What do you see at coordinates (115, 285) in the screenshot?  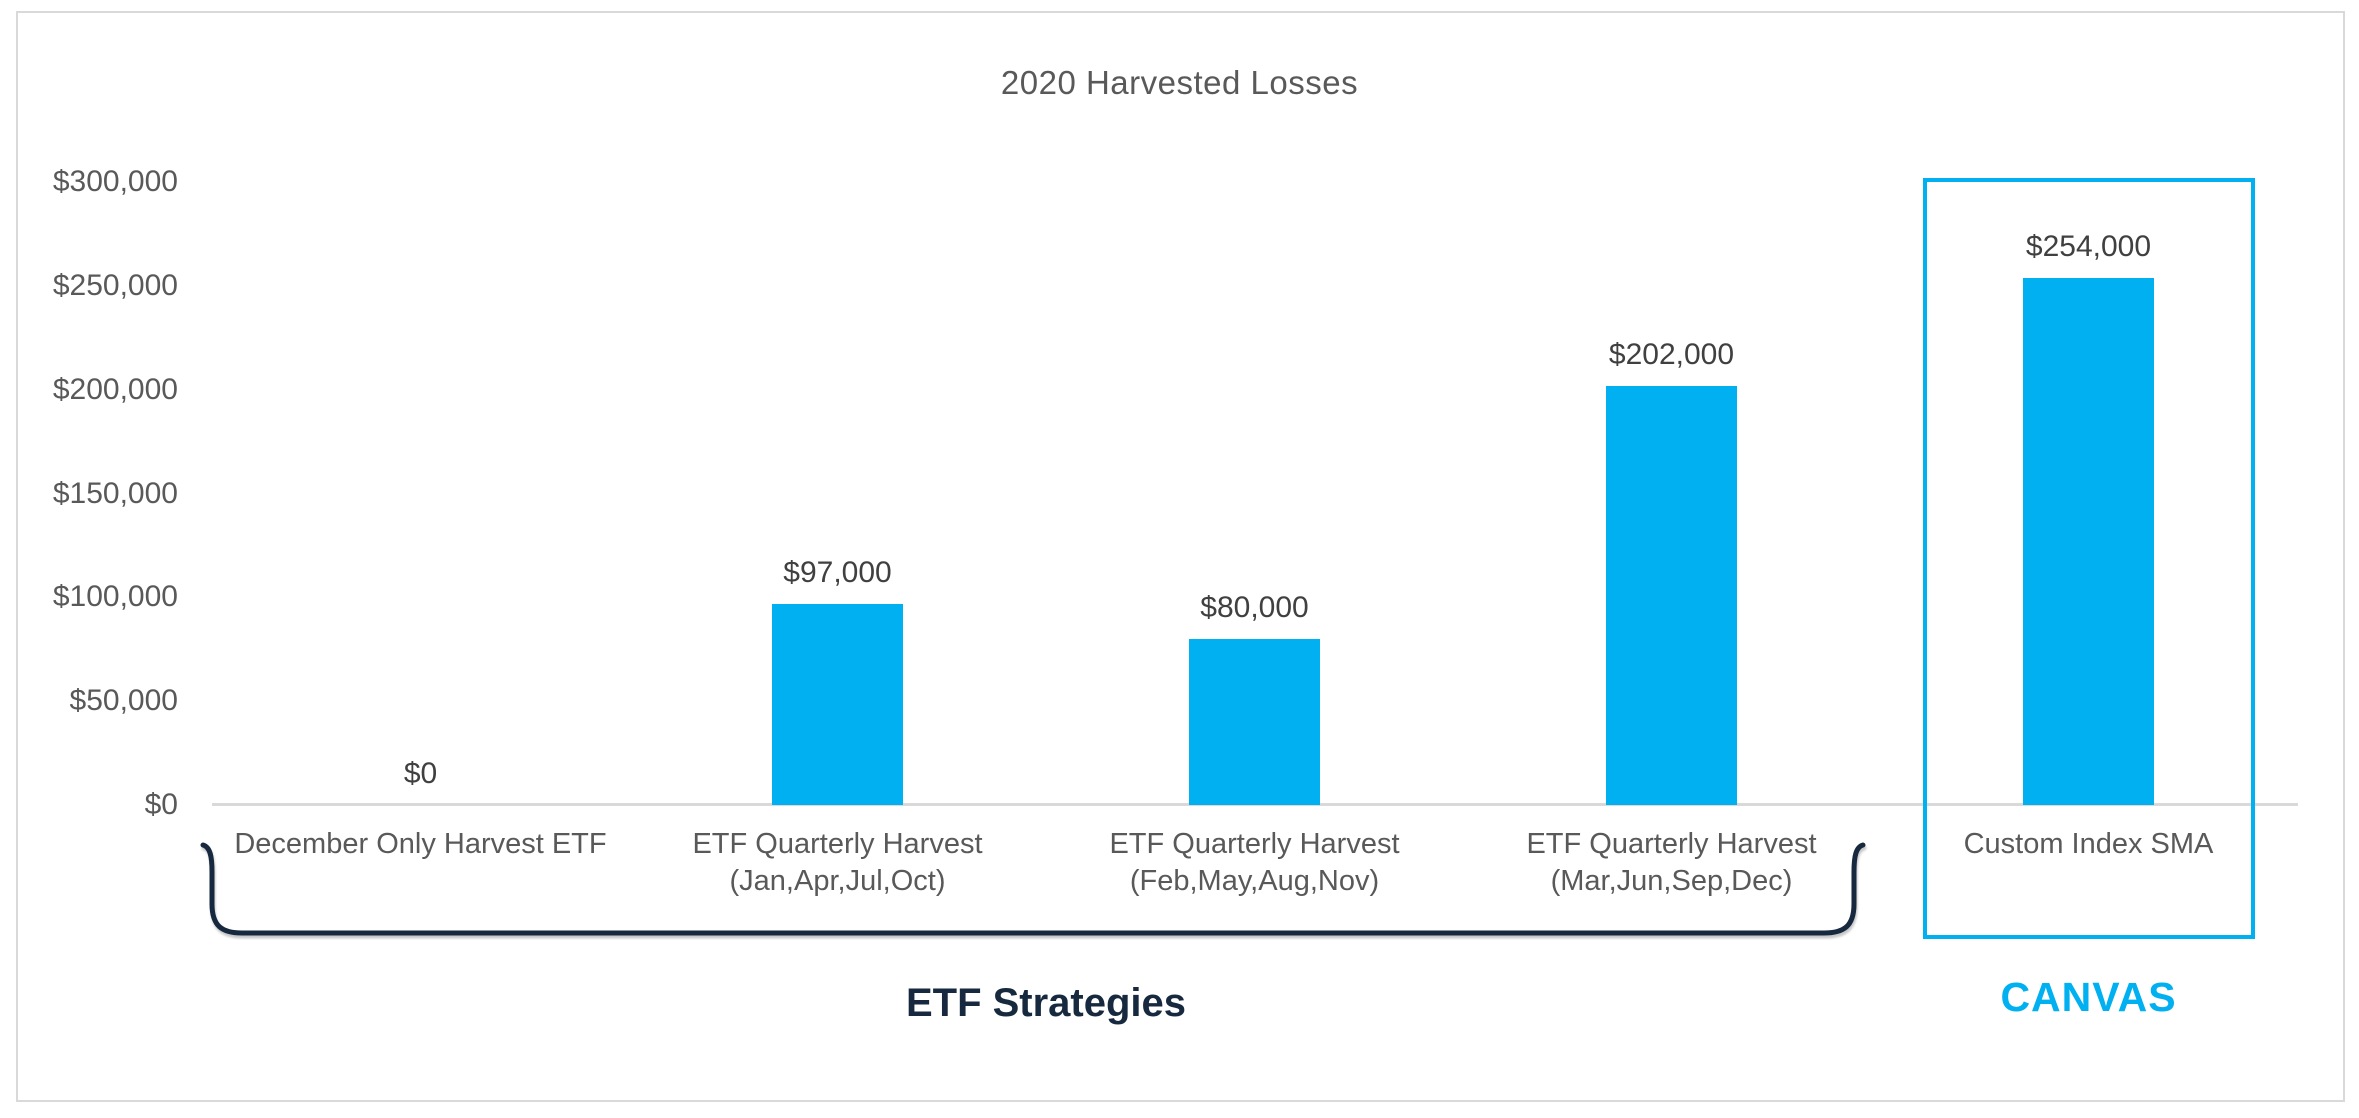 I see `y-axis-tick-label: $250,000` at bounding box center [115, 285].